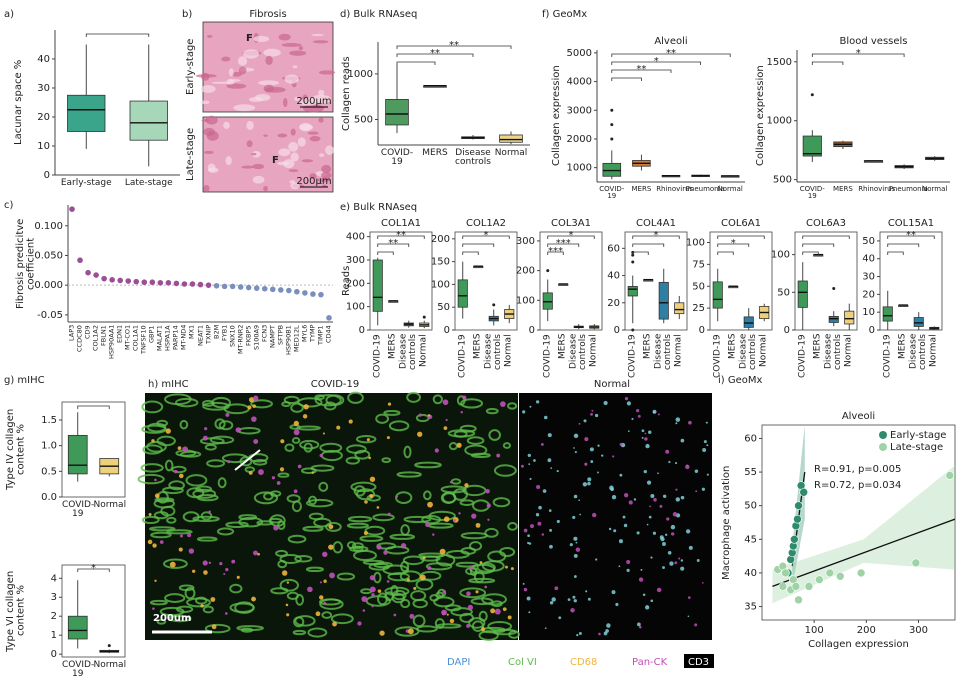  I want to click on legend-label: Pan-CK, so click(650, 662).